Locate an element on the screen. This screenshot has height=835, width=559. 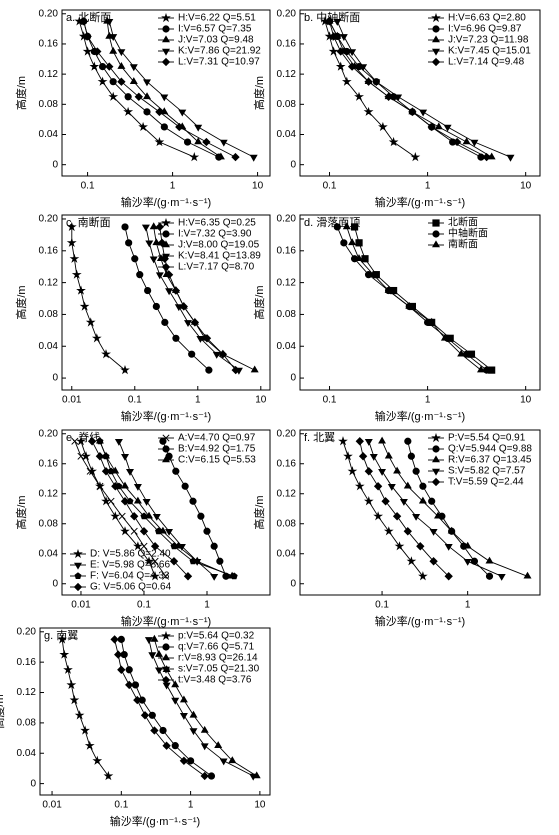
legend-label: 北断面 is located at coordinates (463, 222).